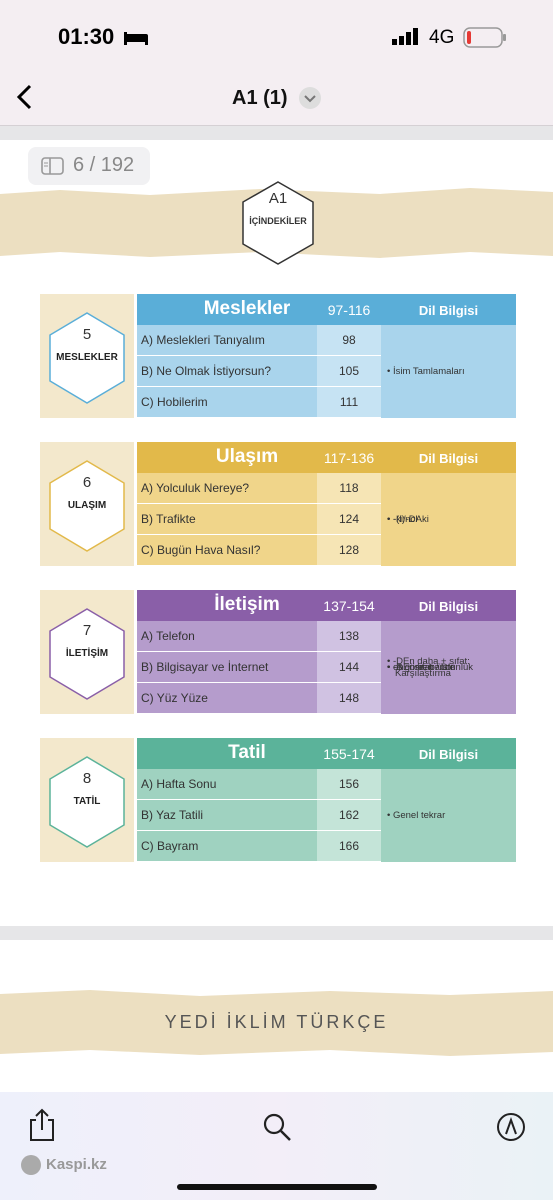 This screenshot has height=1200, width=553. What do you see at coordinates (227, 488) in the screenshot?
I see `lesson-name: A) Yolculuk Nereye?` at bounding box center [227, 488].